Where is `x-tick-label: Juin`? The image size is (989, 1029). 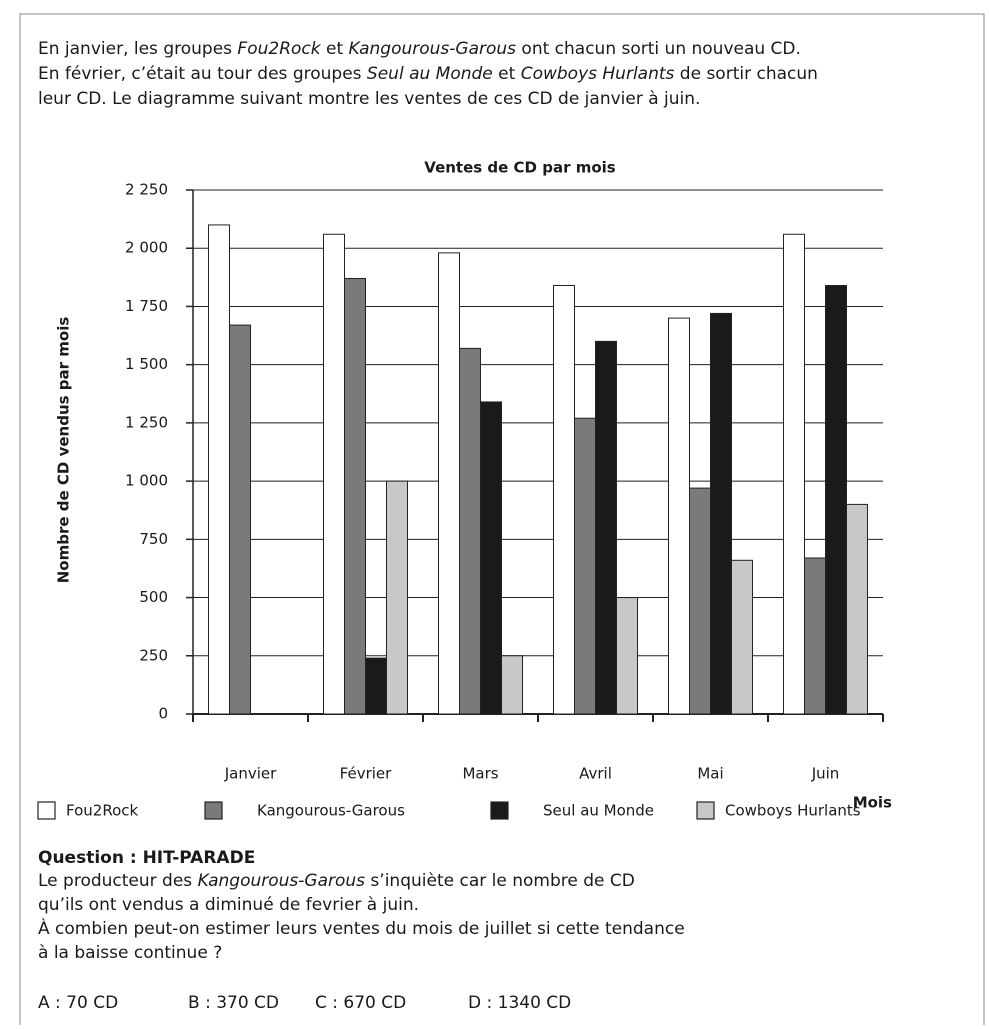 x-tick-label: Juin is located at coordinates (825, 774).